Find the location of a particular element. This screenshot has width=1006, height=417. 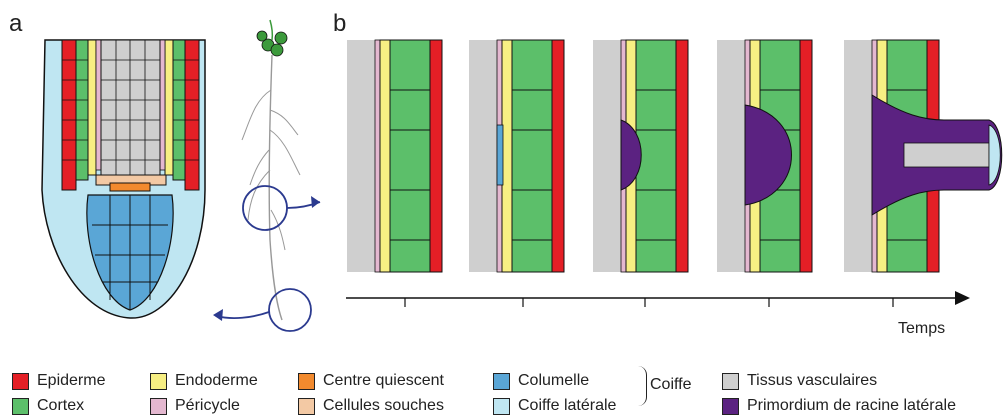

legend-group-coiffe: Coiffe is located at coordinates (671, 384).